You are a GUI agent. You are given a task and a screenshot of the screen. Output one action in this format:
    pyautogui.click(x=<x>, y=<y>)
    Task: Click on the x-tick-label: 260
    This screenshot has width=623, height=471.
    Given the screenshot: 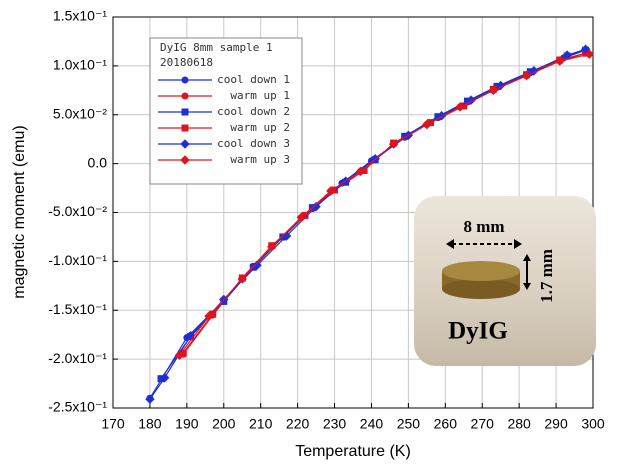 What is the action you would take?
    pyautogui.click(x=446, y=424)
    